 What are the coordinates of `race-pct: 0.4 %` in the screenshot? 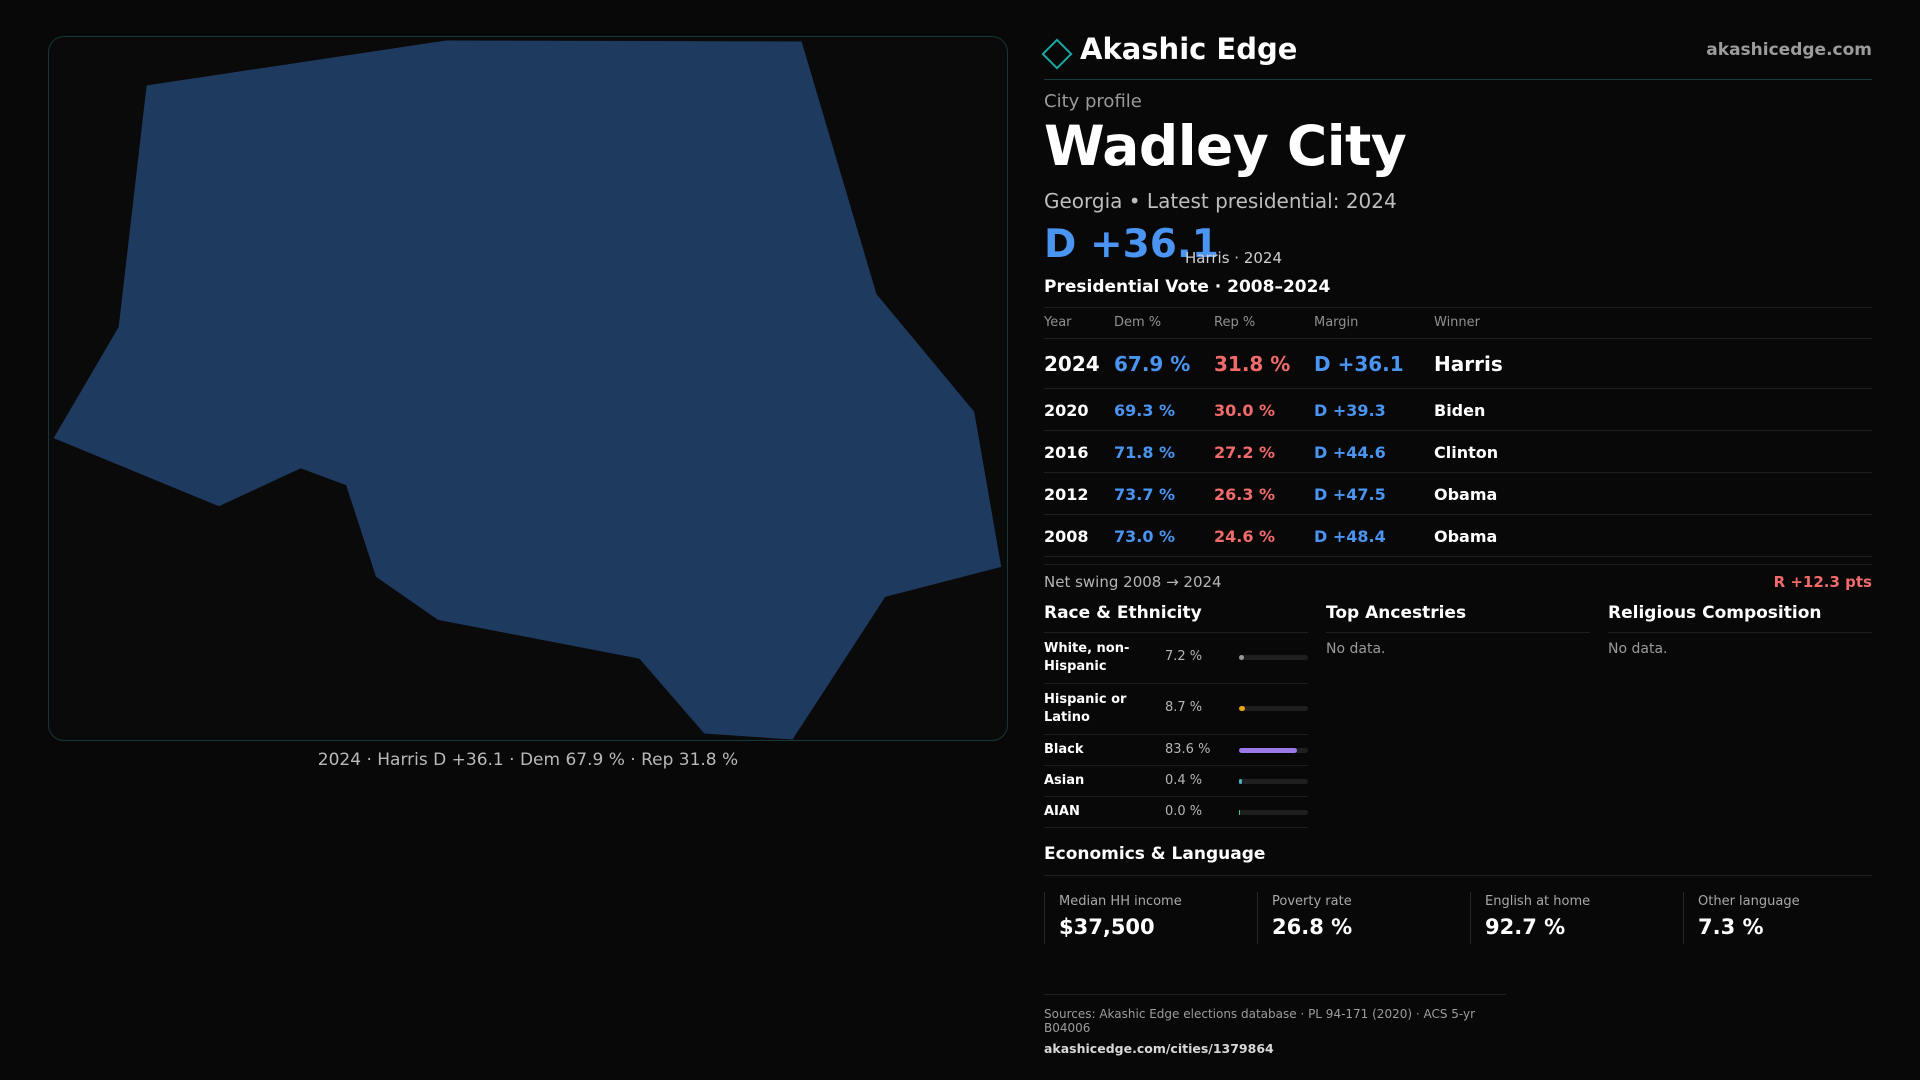 It's located at (1184, 780).